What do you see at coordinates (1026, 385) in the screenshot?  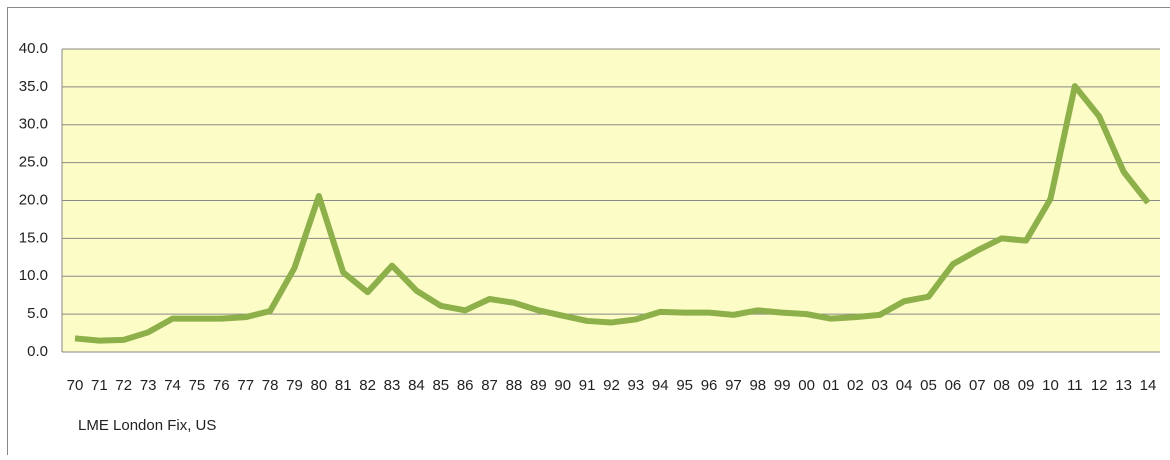 I see `x-tick-label: 09` at bounding box center [1026, 385].